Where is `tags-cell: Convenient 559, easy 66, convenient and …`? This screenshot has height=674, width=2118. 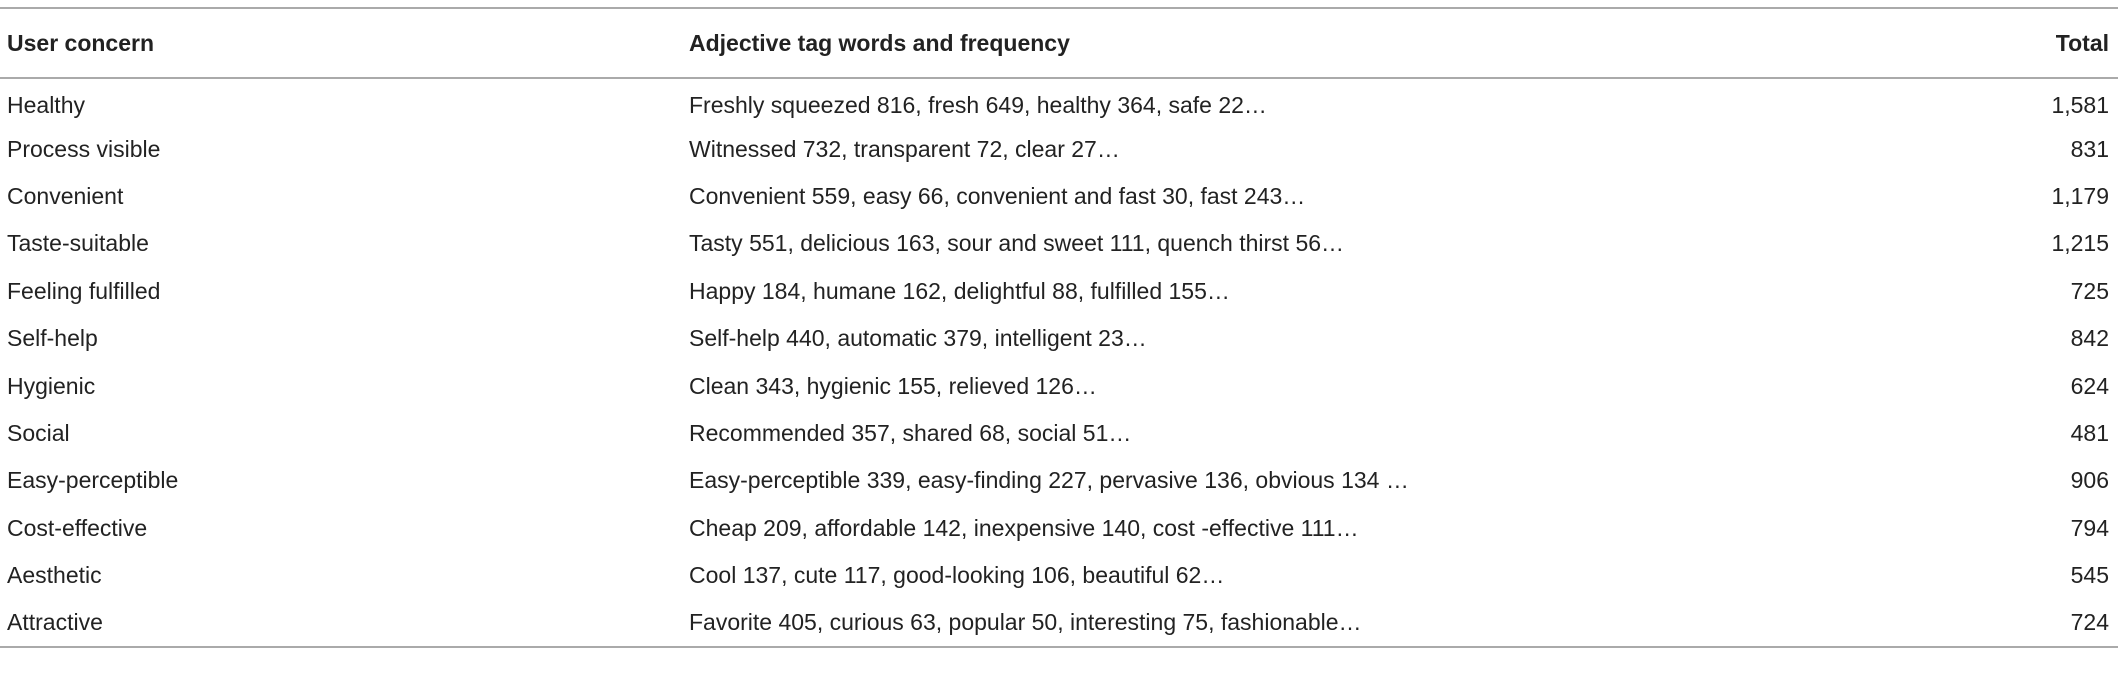
tags-cell: Convenient 559, easy 66, convenient and … is located at coordinates (997, 195).